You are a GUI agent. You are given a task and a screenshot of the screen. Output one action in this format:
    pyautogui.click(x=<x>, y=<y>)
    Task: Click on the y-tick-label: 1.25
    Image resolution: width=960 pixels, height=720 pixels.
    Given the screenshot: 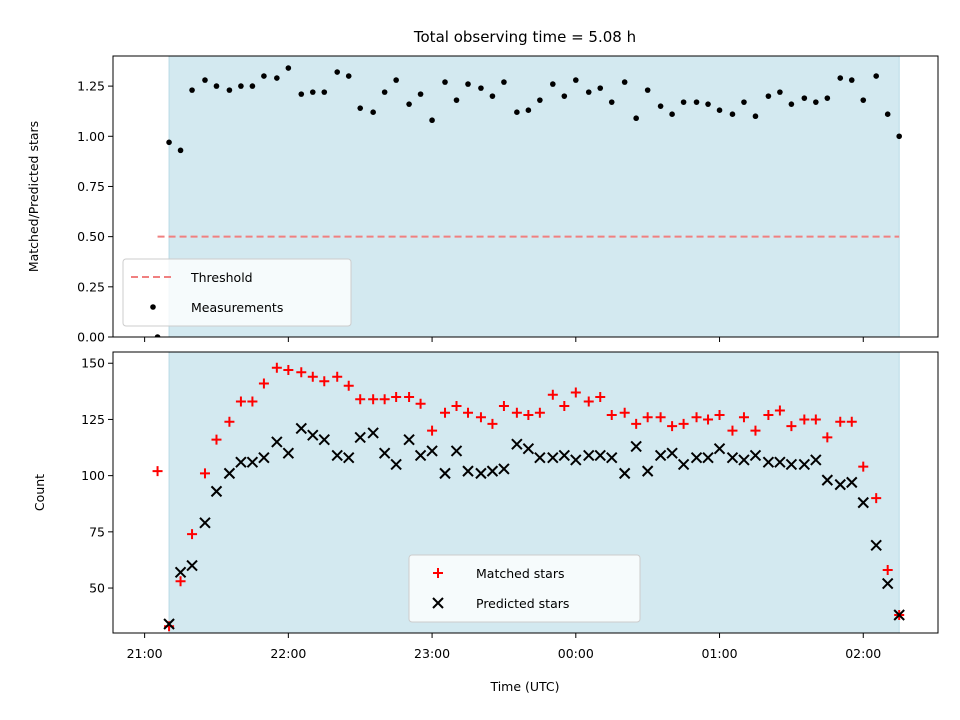 What is the action you would take?
    pyautogui.click(x=91, y=86)
    